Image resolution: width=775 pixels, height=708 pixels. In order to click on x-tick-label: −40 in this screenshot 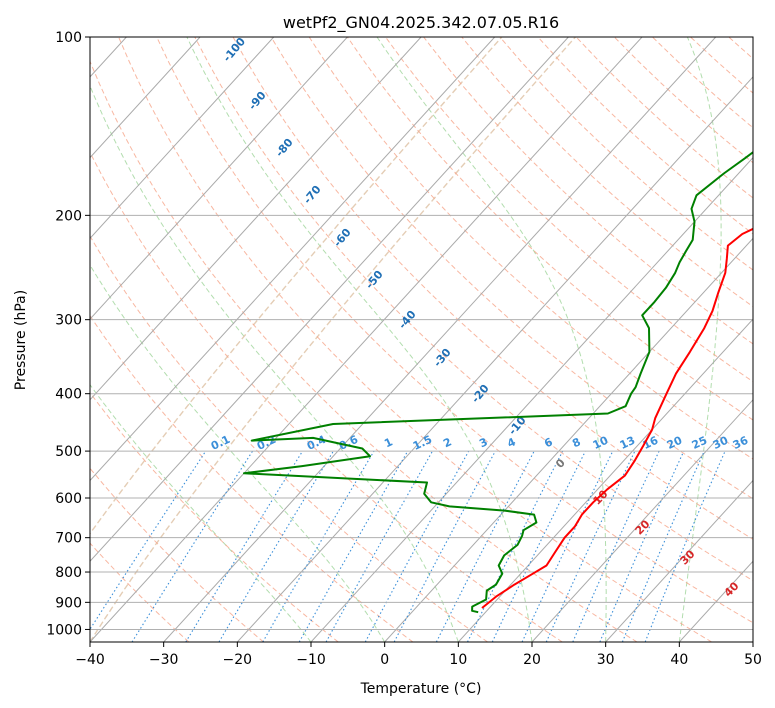, I will do `click(90, 660)`.